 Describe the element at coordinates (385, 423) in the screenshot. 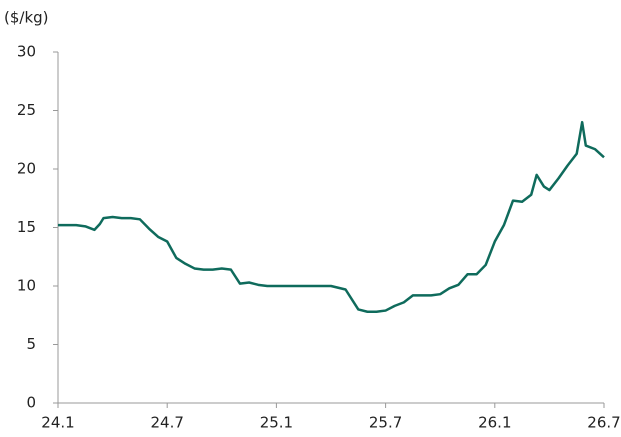

I see `x-tick-label: 25.7` at that location.